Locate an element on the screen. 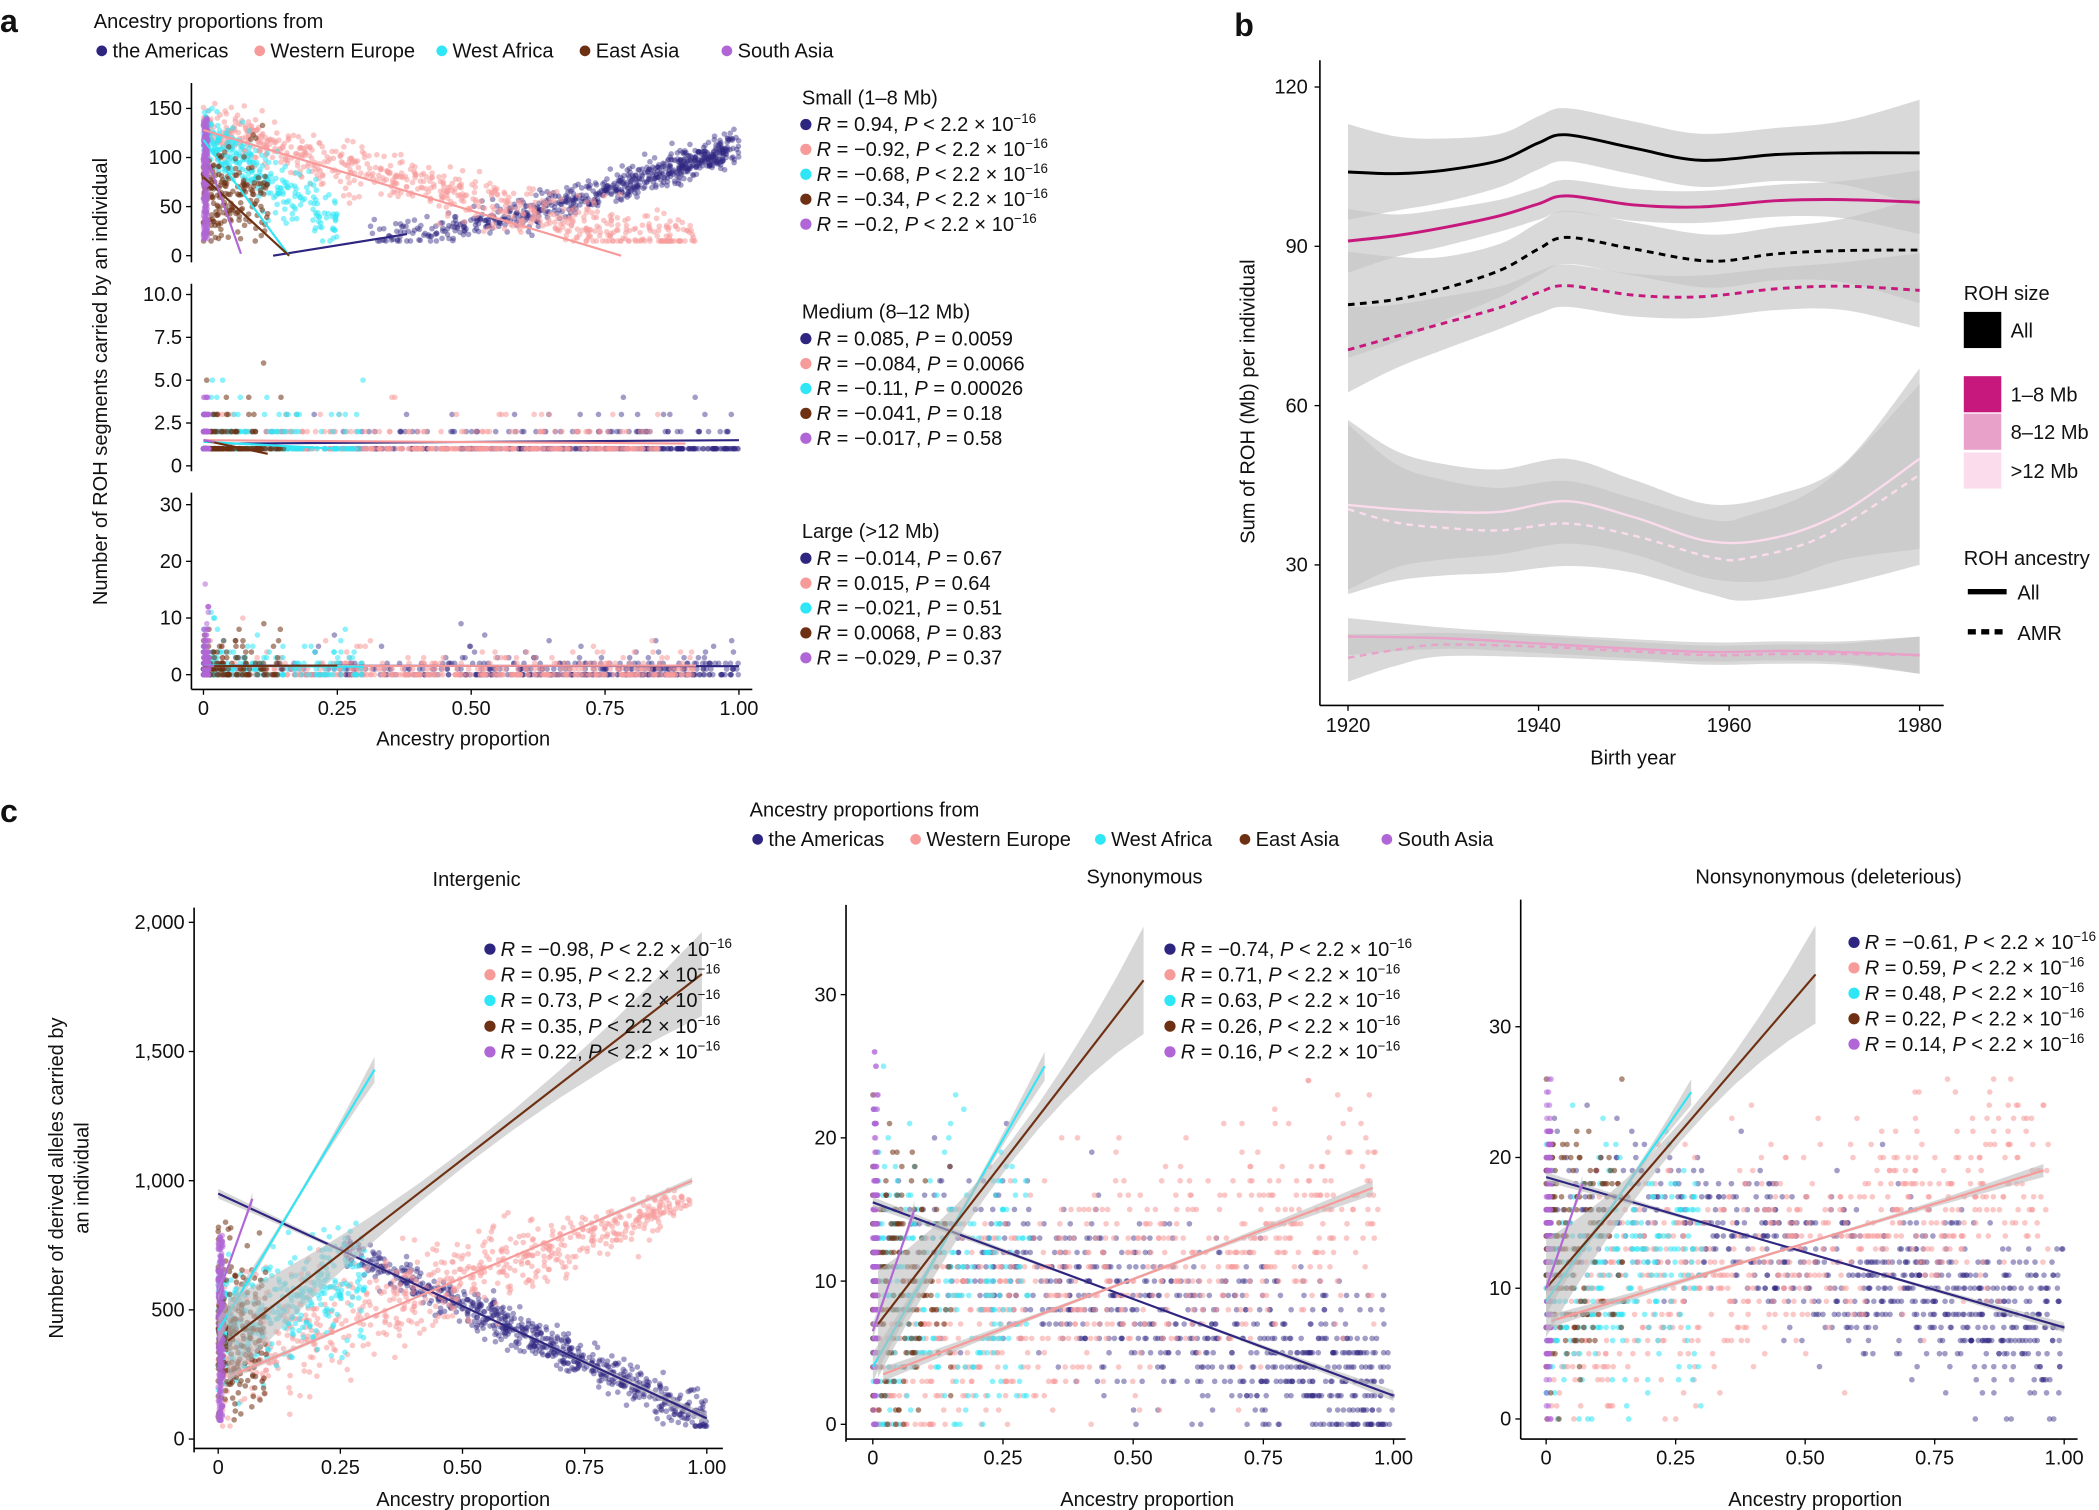 This screenshot has height=1510, width=2099. stat-text: R = −0.92, P < 2.2 × 10−16 is located at coordinates (932, 148).